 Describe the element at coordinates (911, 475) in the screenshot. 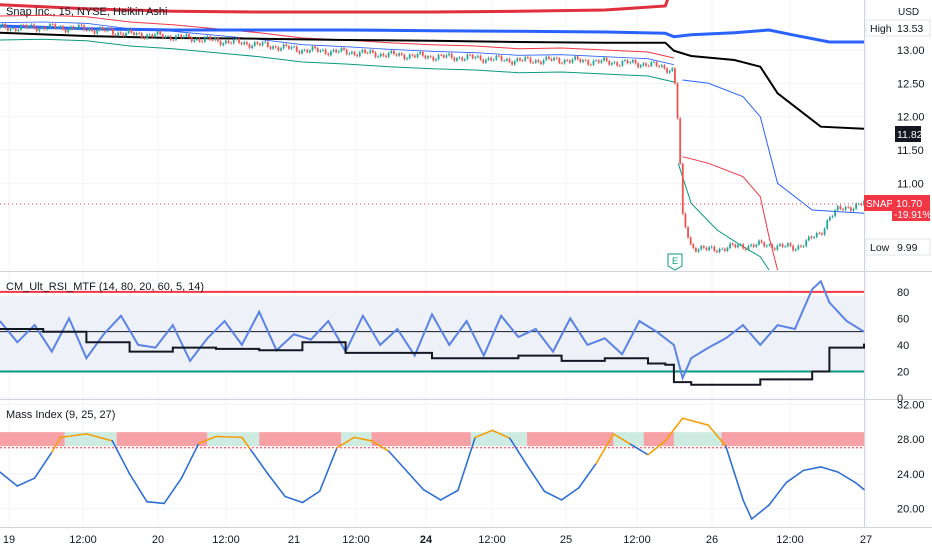

I see `mass-tick-label: 24.00` at that location.